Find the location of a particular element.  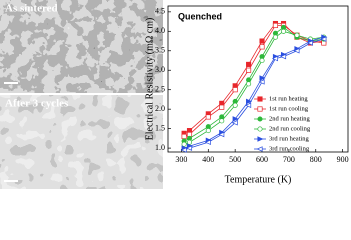

legend-label: 1st run cooling is located at coordinates (289, 108).